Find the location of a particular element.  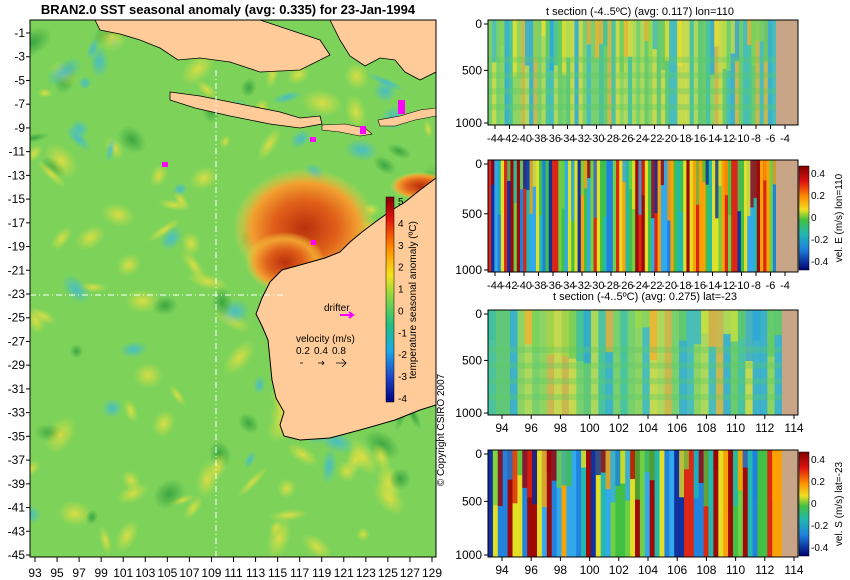

map-x-tick-label: 119 is located at coordinates (321, 573).